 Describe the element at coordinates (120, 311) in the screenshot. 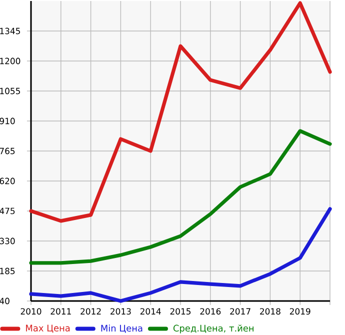

I see `x-tick-label: 2013` at that location.